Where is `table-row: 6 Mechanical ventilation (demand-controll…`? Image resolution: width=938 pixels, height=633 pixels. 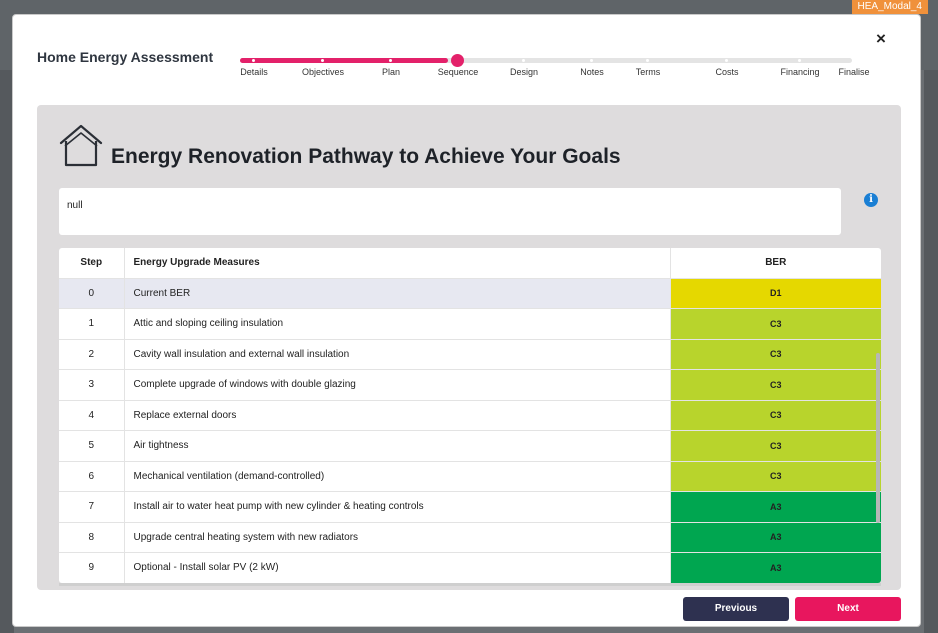
table-row: 6 Mechanical ventilation (demand-controll… is located at coordinates (470, 476).